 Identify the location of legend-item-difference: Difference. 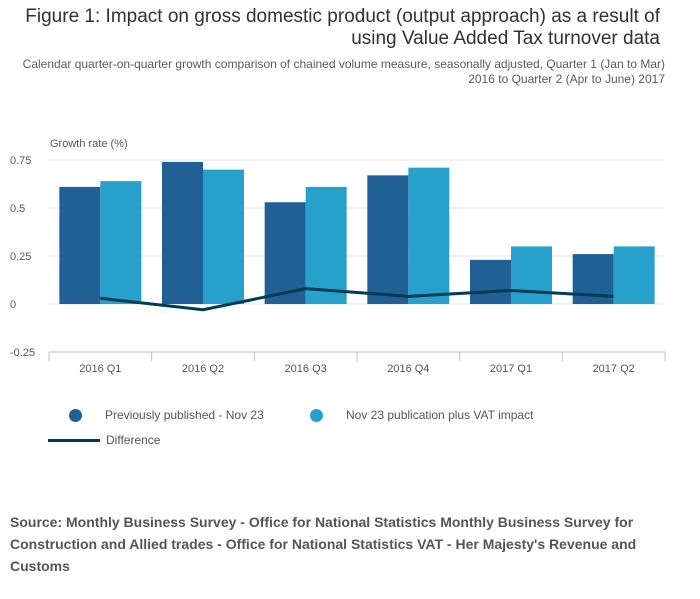
(104, 440).